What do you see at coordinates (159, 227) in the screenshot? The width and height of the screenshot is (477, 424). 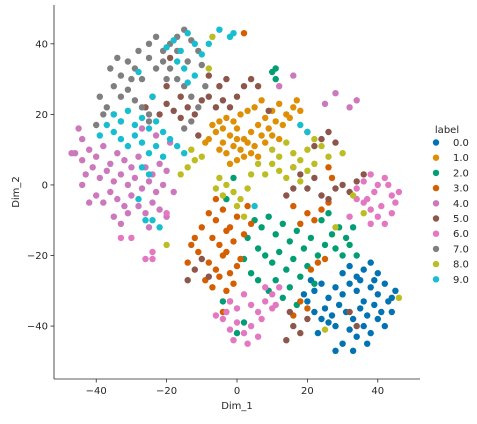 I see `data-point-9.0-40` at bounding box center [159, 227].